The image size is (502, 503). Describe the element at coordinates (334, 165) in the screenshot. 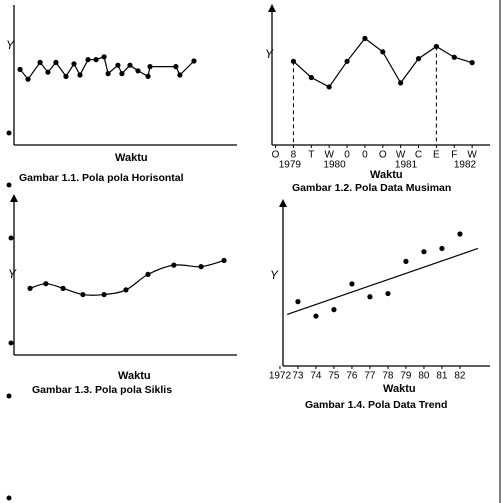

I see `year-label: 1980` at that location.